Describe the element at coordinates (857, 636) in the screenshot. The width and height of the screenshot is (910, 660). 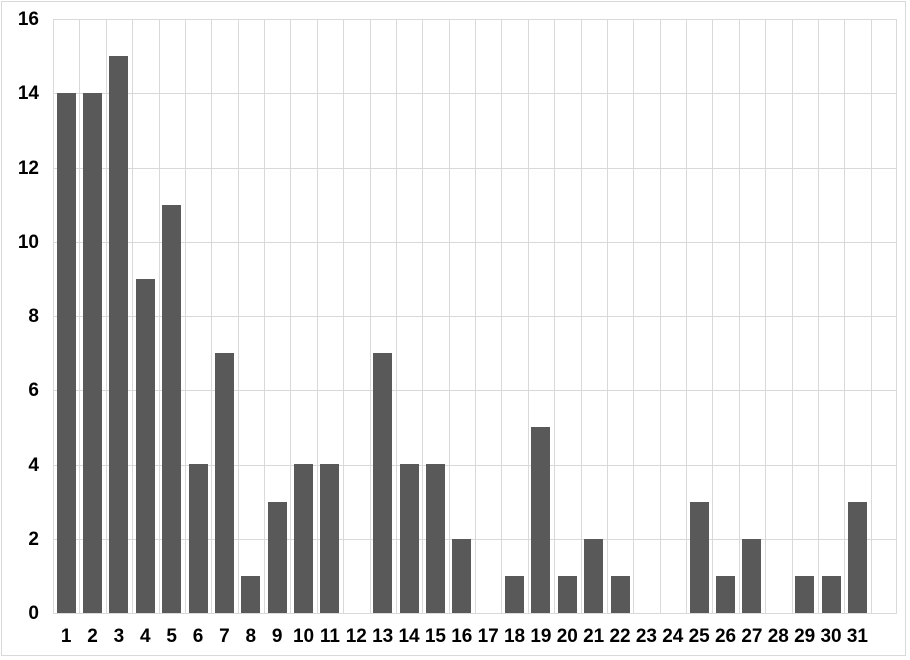
I see `x-tick-label: 31` at that location.